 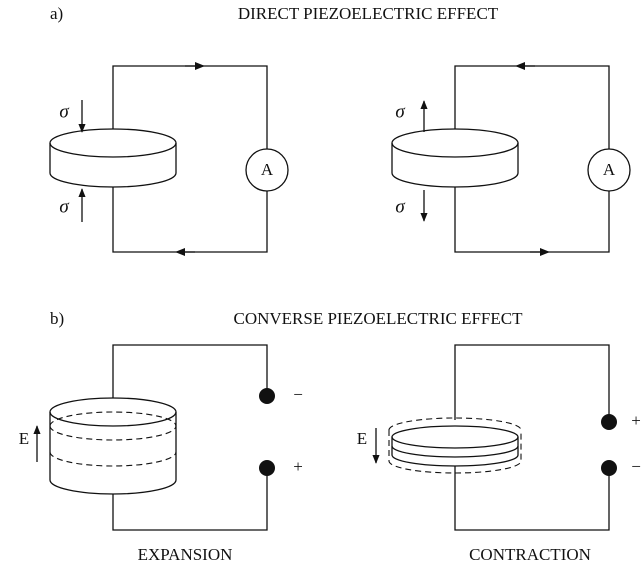 I want to click on panel-letter: b), so click(x=57, y=318).